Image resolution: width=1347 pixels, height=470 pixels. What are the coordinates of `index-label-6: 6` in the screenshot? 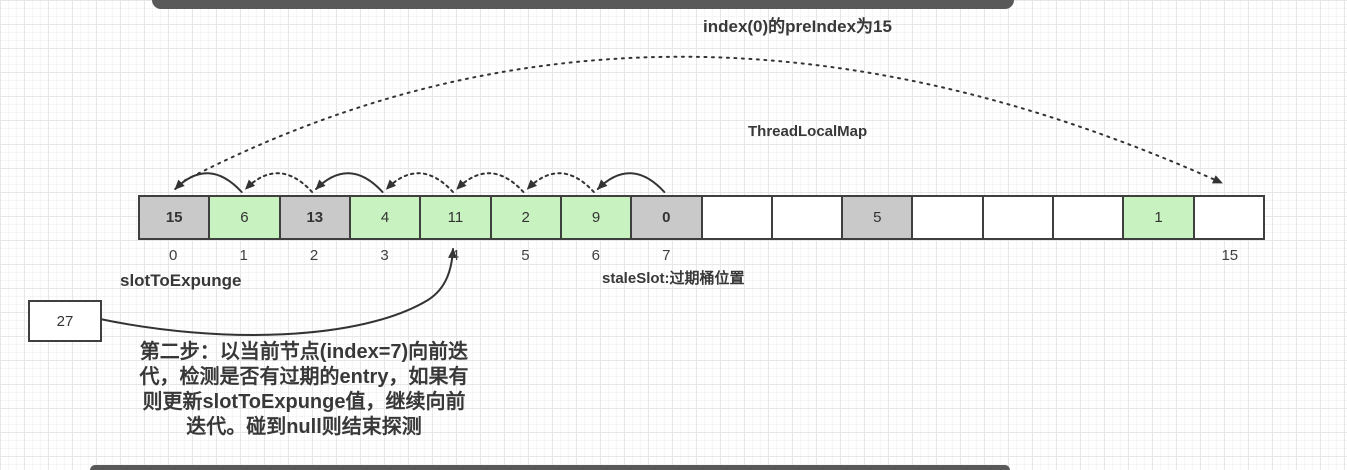 It's located at (596, 255).